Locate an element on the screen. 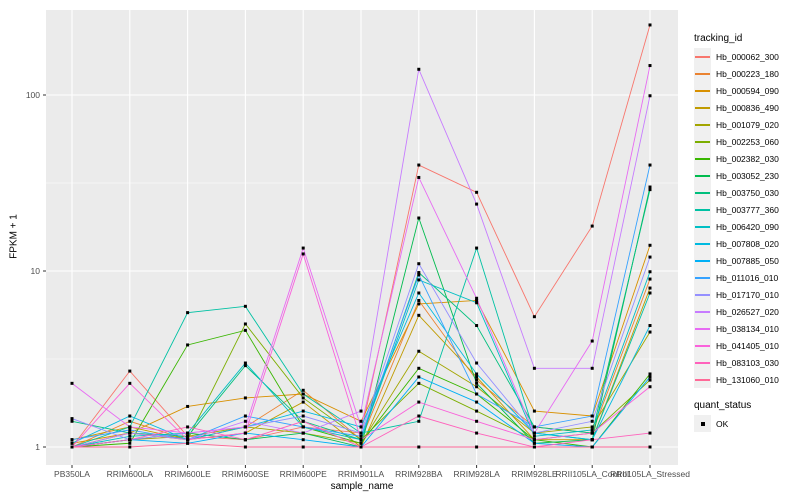  legend-item-label: Hb_011016_010 is located at coordinates (747, 277).